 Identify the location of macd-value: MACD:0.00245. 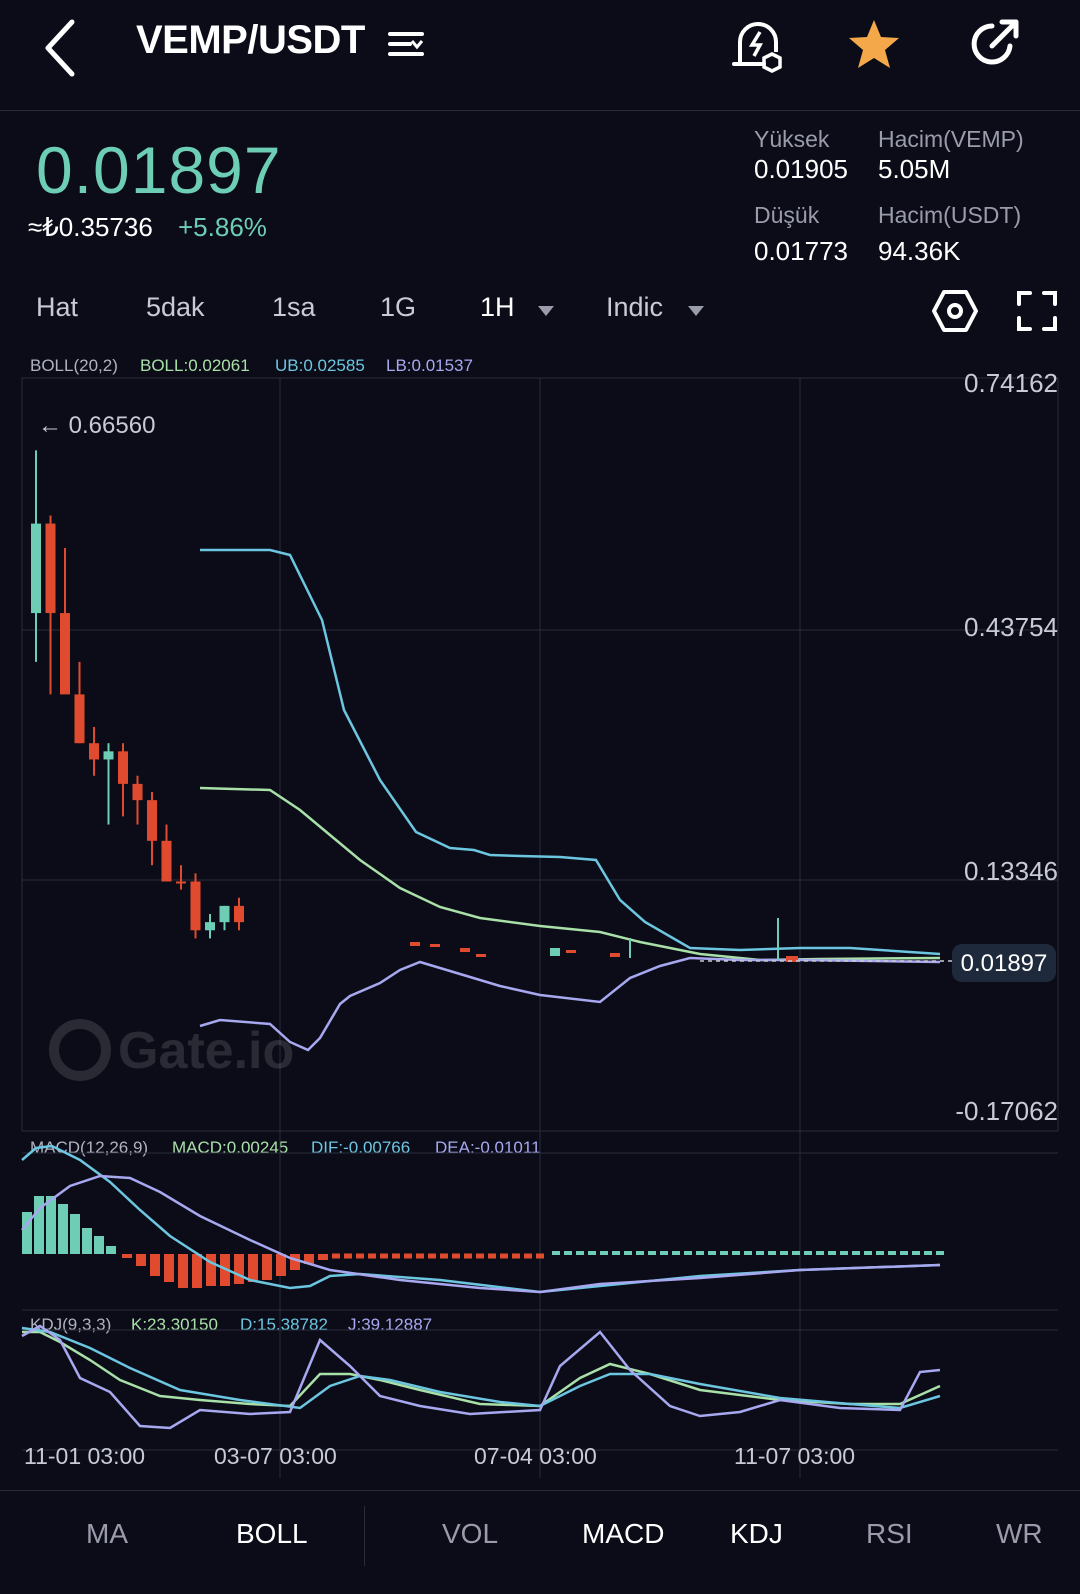
(230, 1147).